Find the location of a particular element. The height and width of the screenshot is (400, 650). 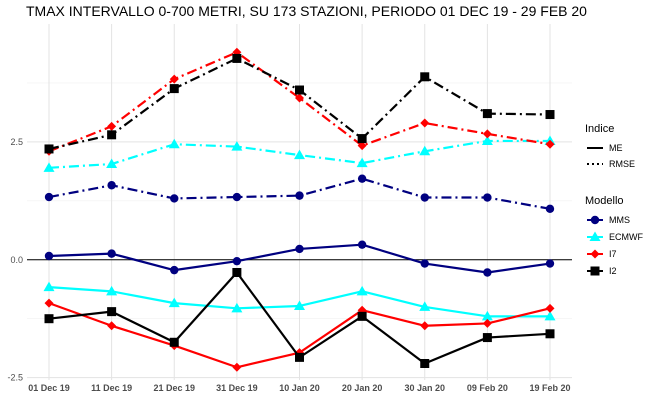

series-ecmwf-me is located at coordinates (299, 301).